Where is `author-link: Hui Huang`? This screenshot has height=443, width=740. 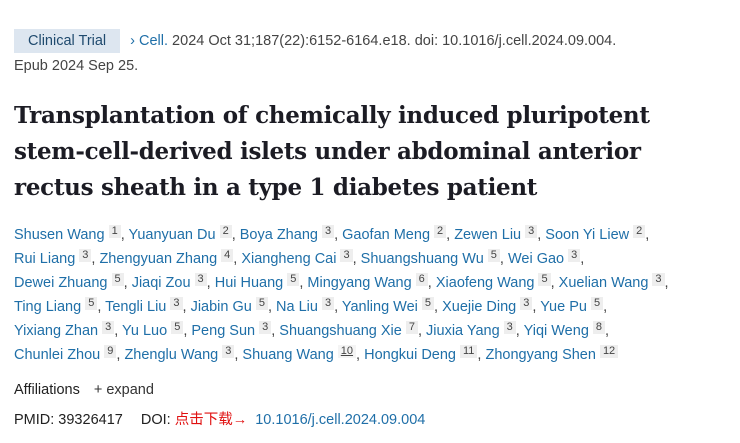 author-link: Hui Huang is located at coordinates (249, 283).